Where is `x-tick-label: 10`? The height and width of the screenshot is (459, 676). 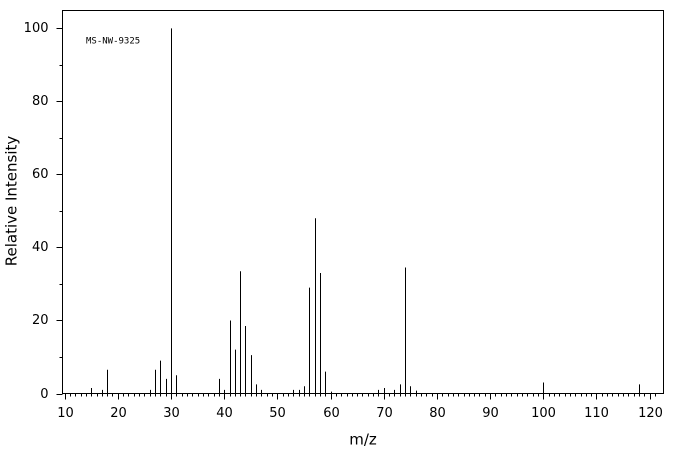 x-tick-label: 10 is located at coordinates (65, 413).